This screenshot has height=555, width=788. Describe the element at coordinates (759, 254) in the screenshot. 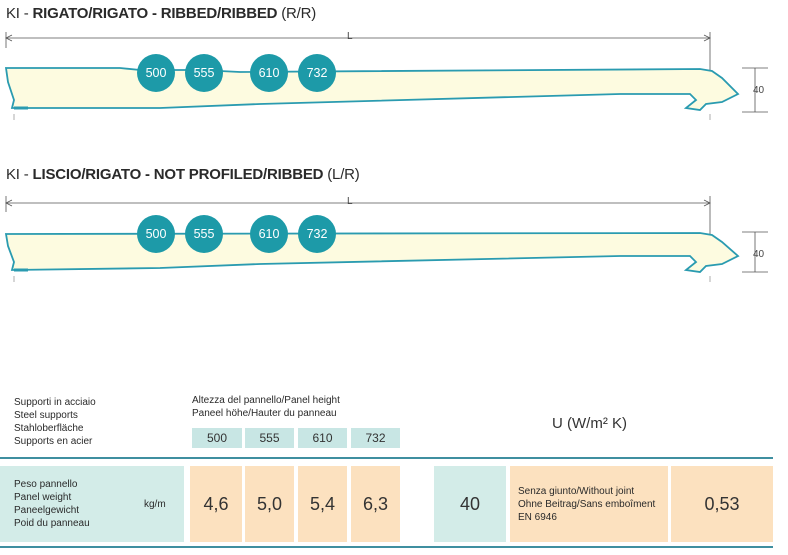

I see `panel-2-thickness-label: 40` at that location.